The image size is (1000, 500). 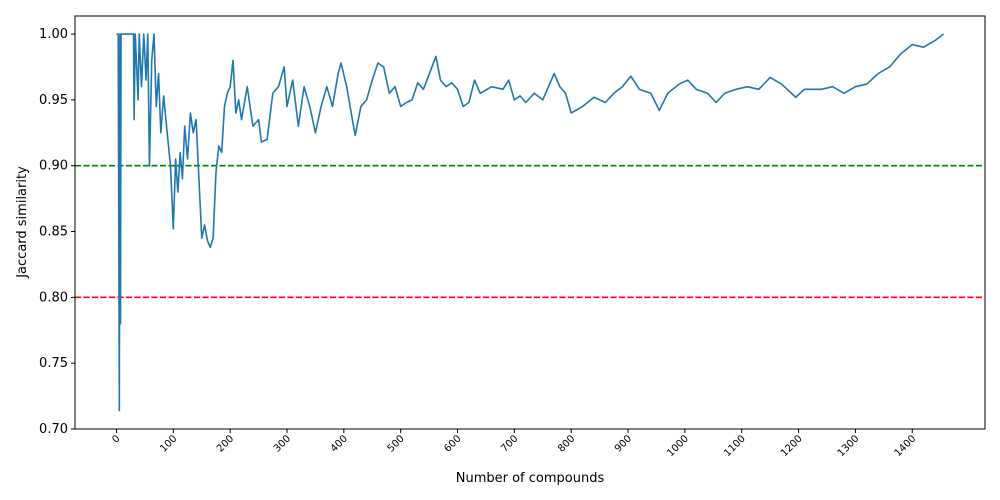 I want to click on y-tick-label: 0.85, so click(x=53, y=232).